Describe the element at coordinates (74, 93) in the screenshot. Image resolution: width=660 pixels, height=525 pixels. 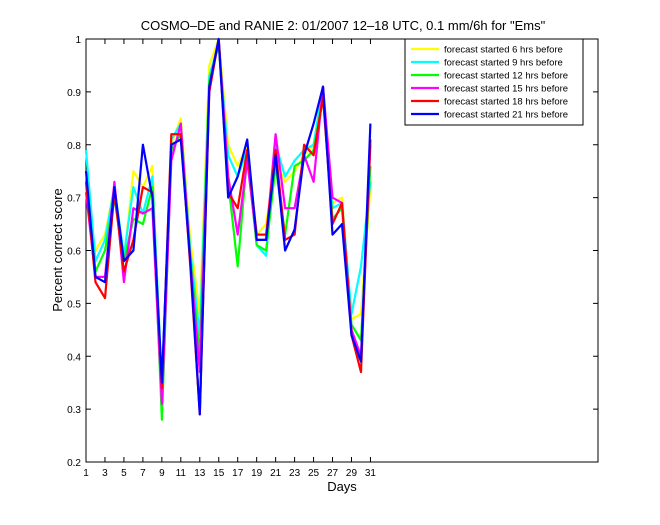
I see `y-tick-label: 0.9` at that location.